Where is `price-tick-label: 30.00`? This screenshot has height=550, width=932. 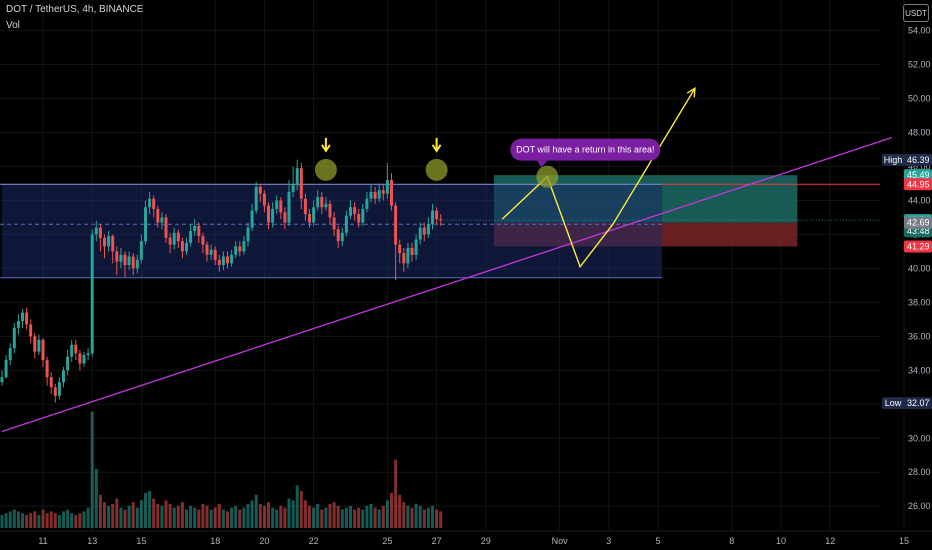 price-tick-label: 30.00 is located at coordinates (919, 438).